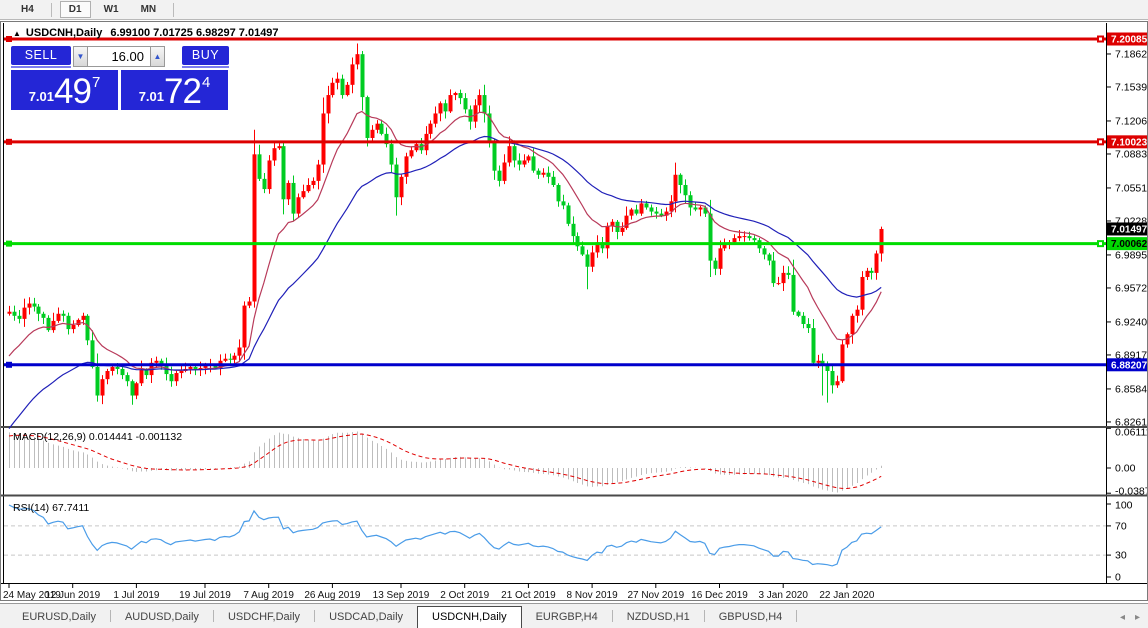 Image resolution: width=1148 pixels, height=628 pixels. I want to click on buy-price-prefix: 7.01, so click(151, 96).